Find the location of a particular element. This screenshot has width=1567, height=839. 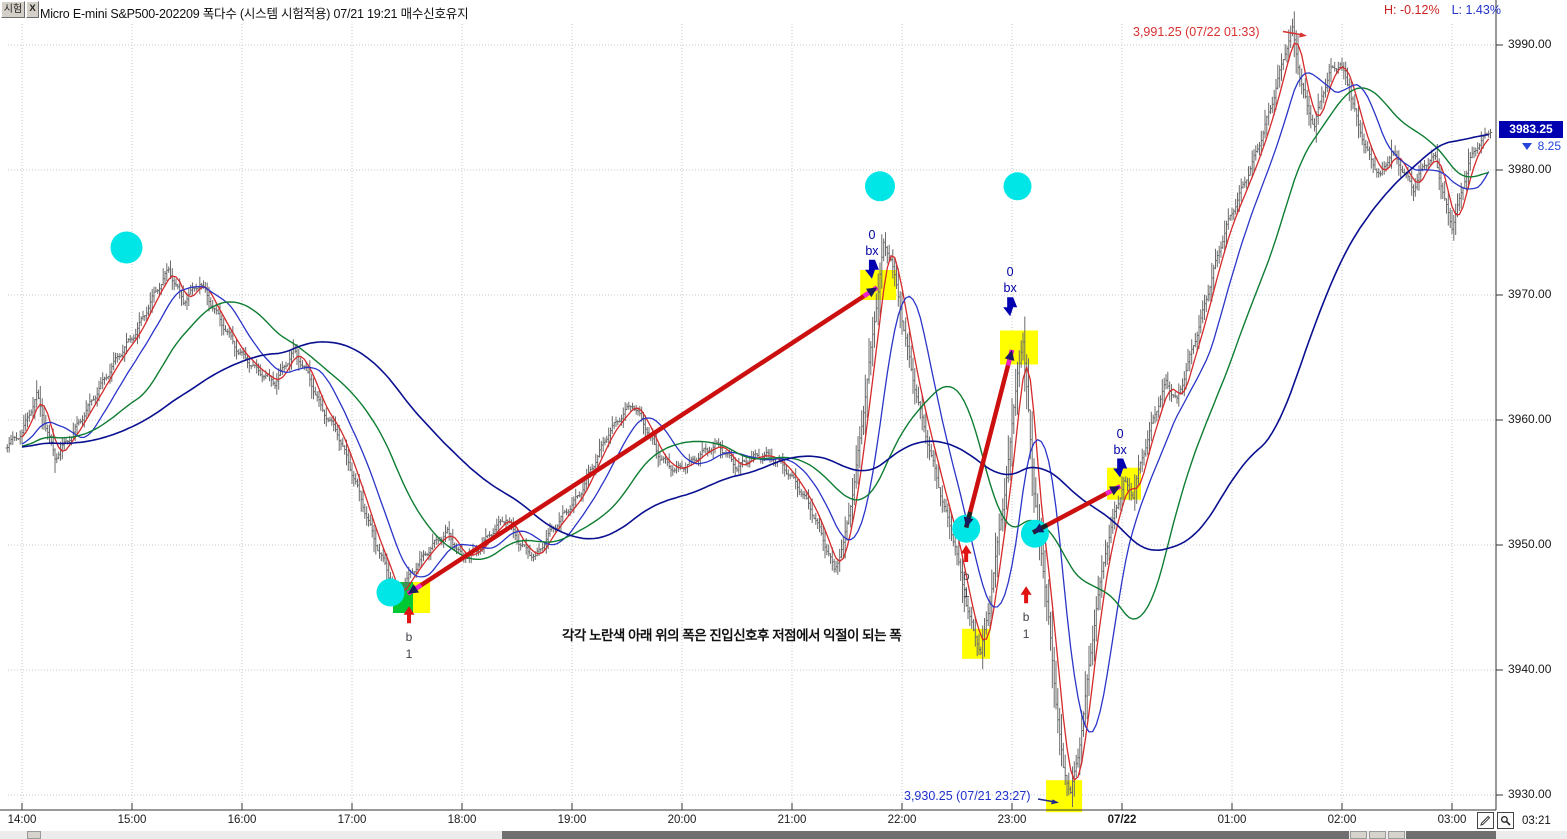

high-low-stats: H: -0.12% L: 1.43% is located at coordinates (1442, 10).